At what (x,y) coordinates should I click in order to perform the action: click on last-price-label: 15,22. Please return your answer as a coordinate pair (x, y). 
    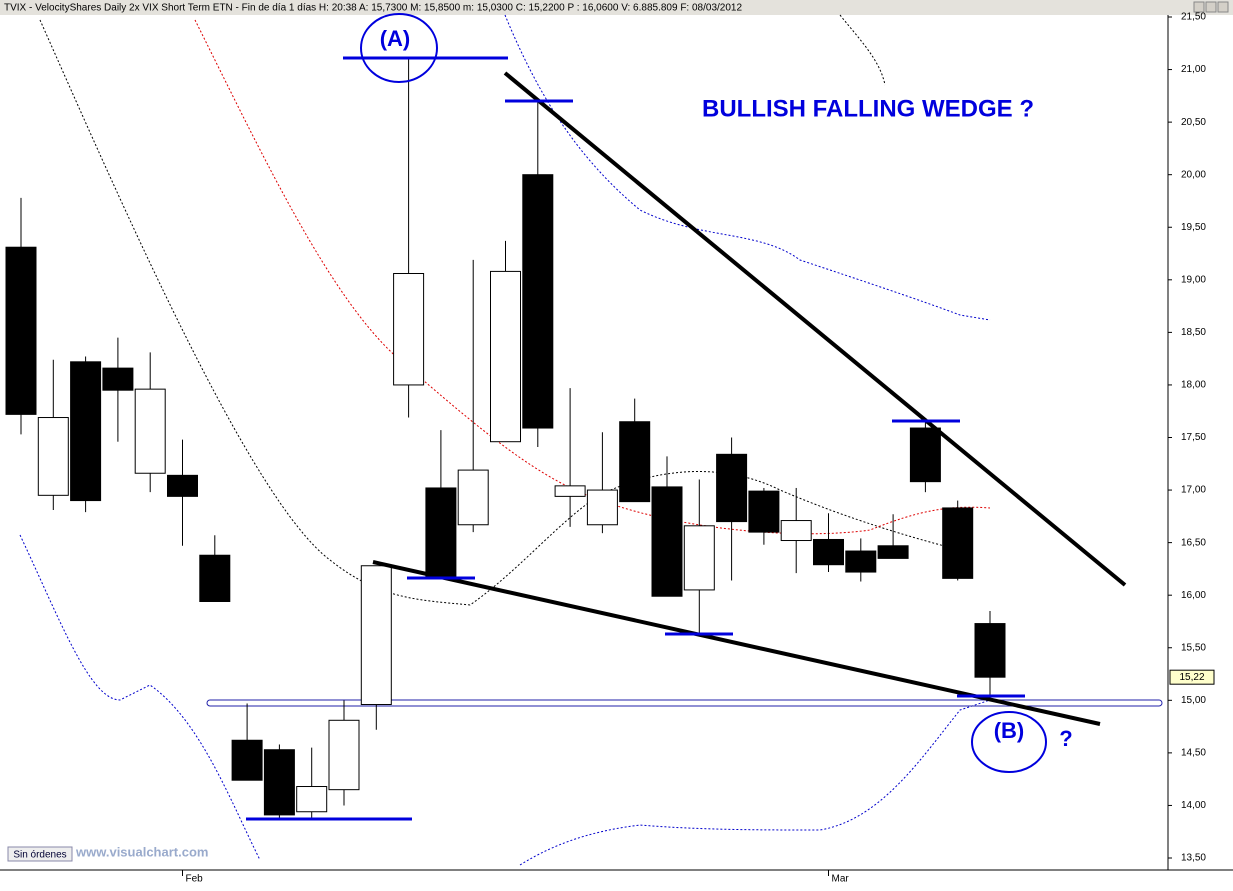
    Looking at the image, I should click on (1191, 677).